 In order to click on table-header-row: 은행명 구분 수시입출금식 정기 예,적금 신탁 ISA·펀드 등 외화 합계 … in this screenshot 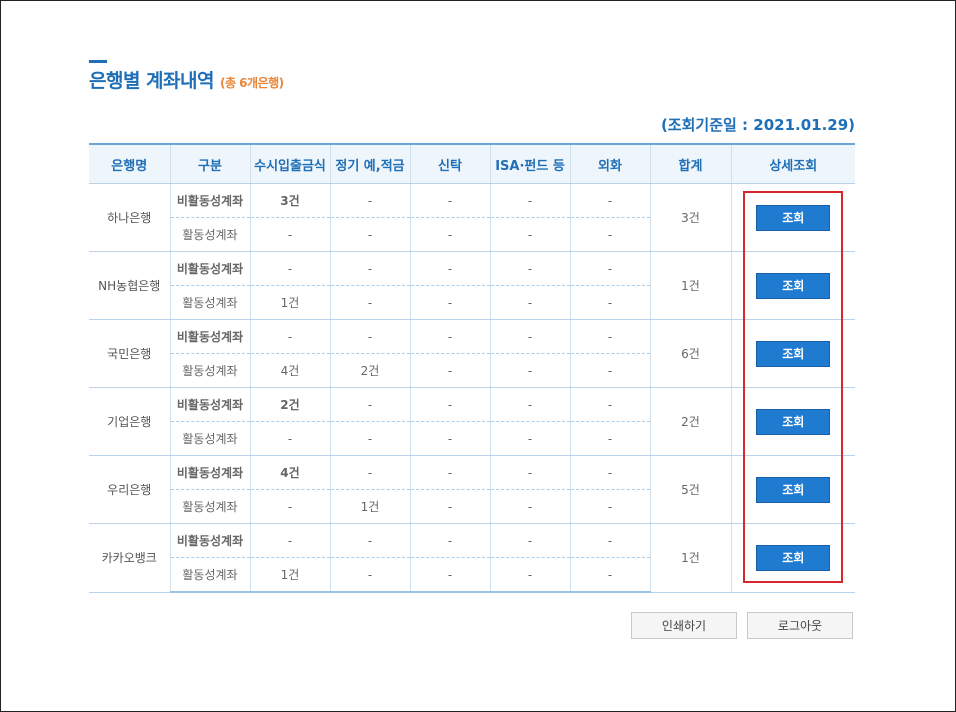, I will do `click(472, 163)`.